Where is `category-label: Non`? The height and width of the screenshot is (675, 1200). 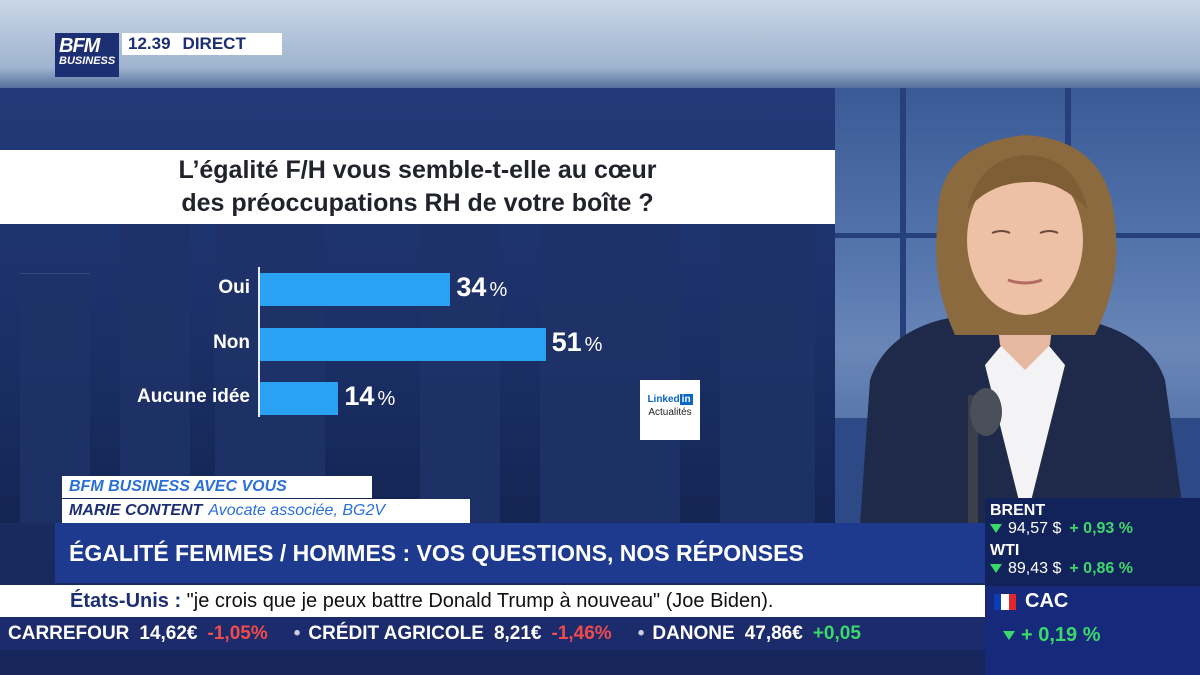
category-label: Non is located at coordinates (231, 342).